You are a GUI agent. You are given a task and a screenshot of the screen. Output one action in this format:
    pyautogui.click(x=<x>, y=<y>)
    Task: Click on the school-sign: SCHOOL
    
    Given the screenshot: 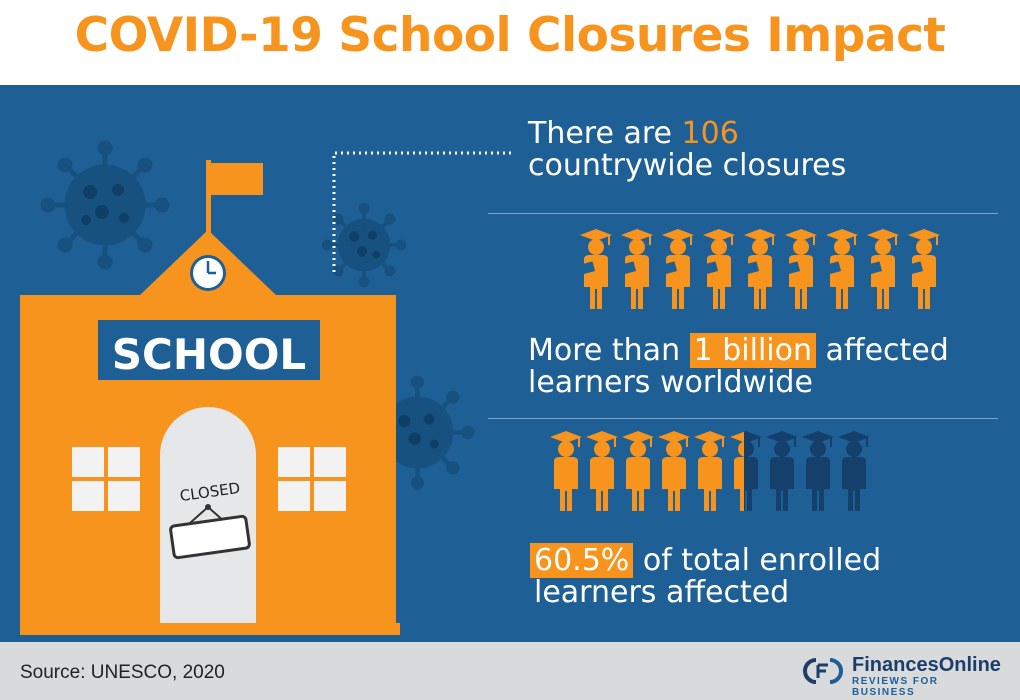 What is the action you would take?
    pyautogui.click(x=209, y=354)
    